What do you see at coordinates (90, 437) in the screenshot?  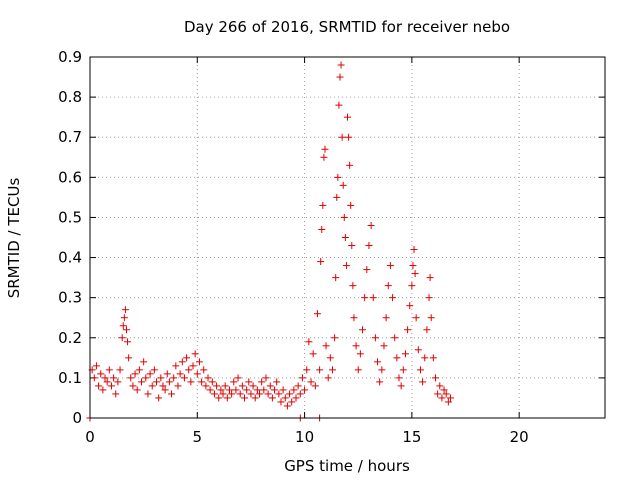 I see `x-tick-label: 0` at bounding box center [90, 437].